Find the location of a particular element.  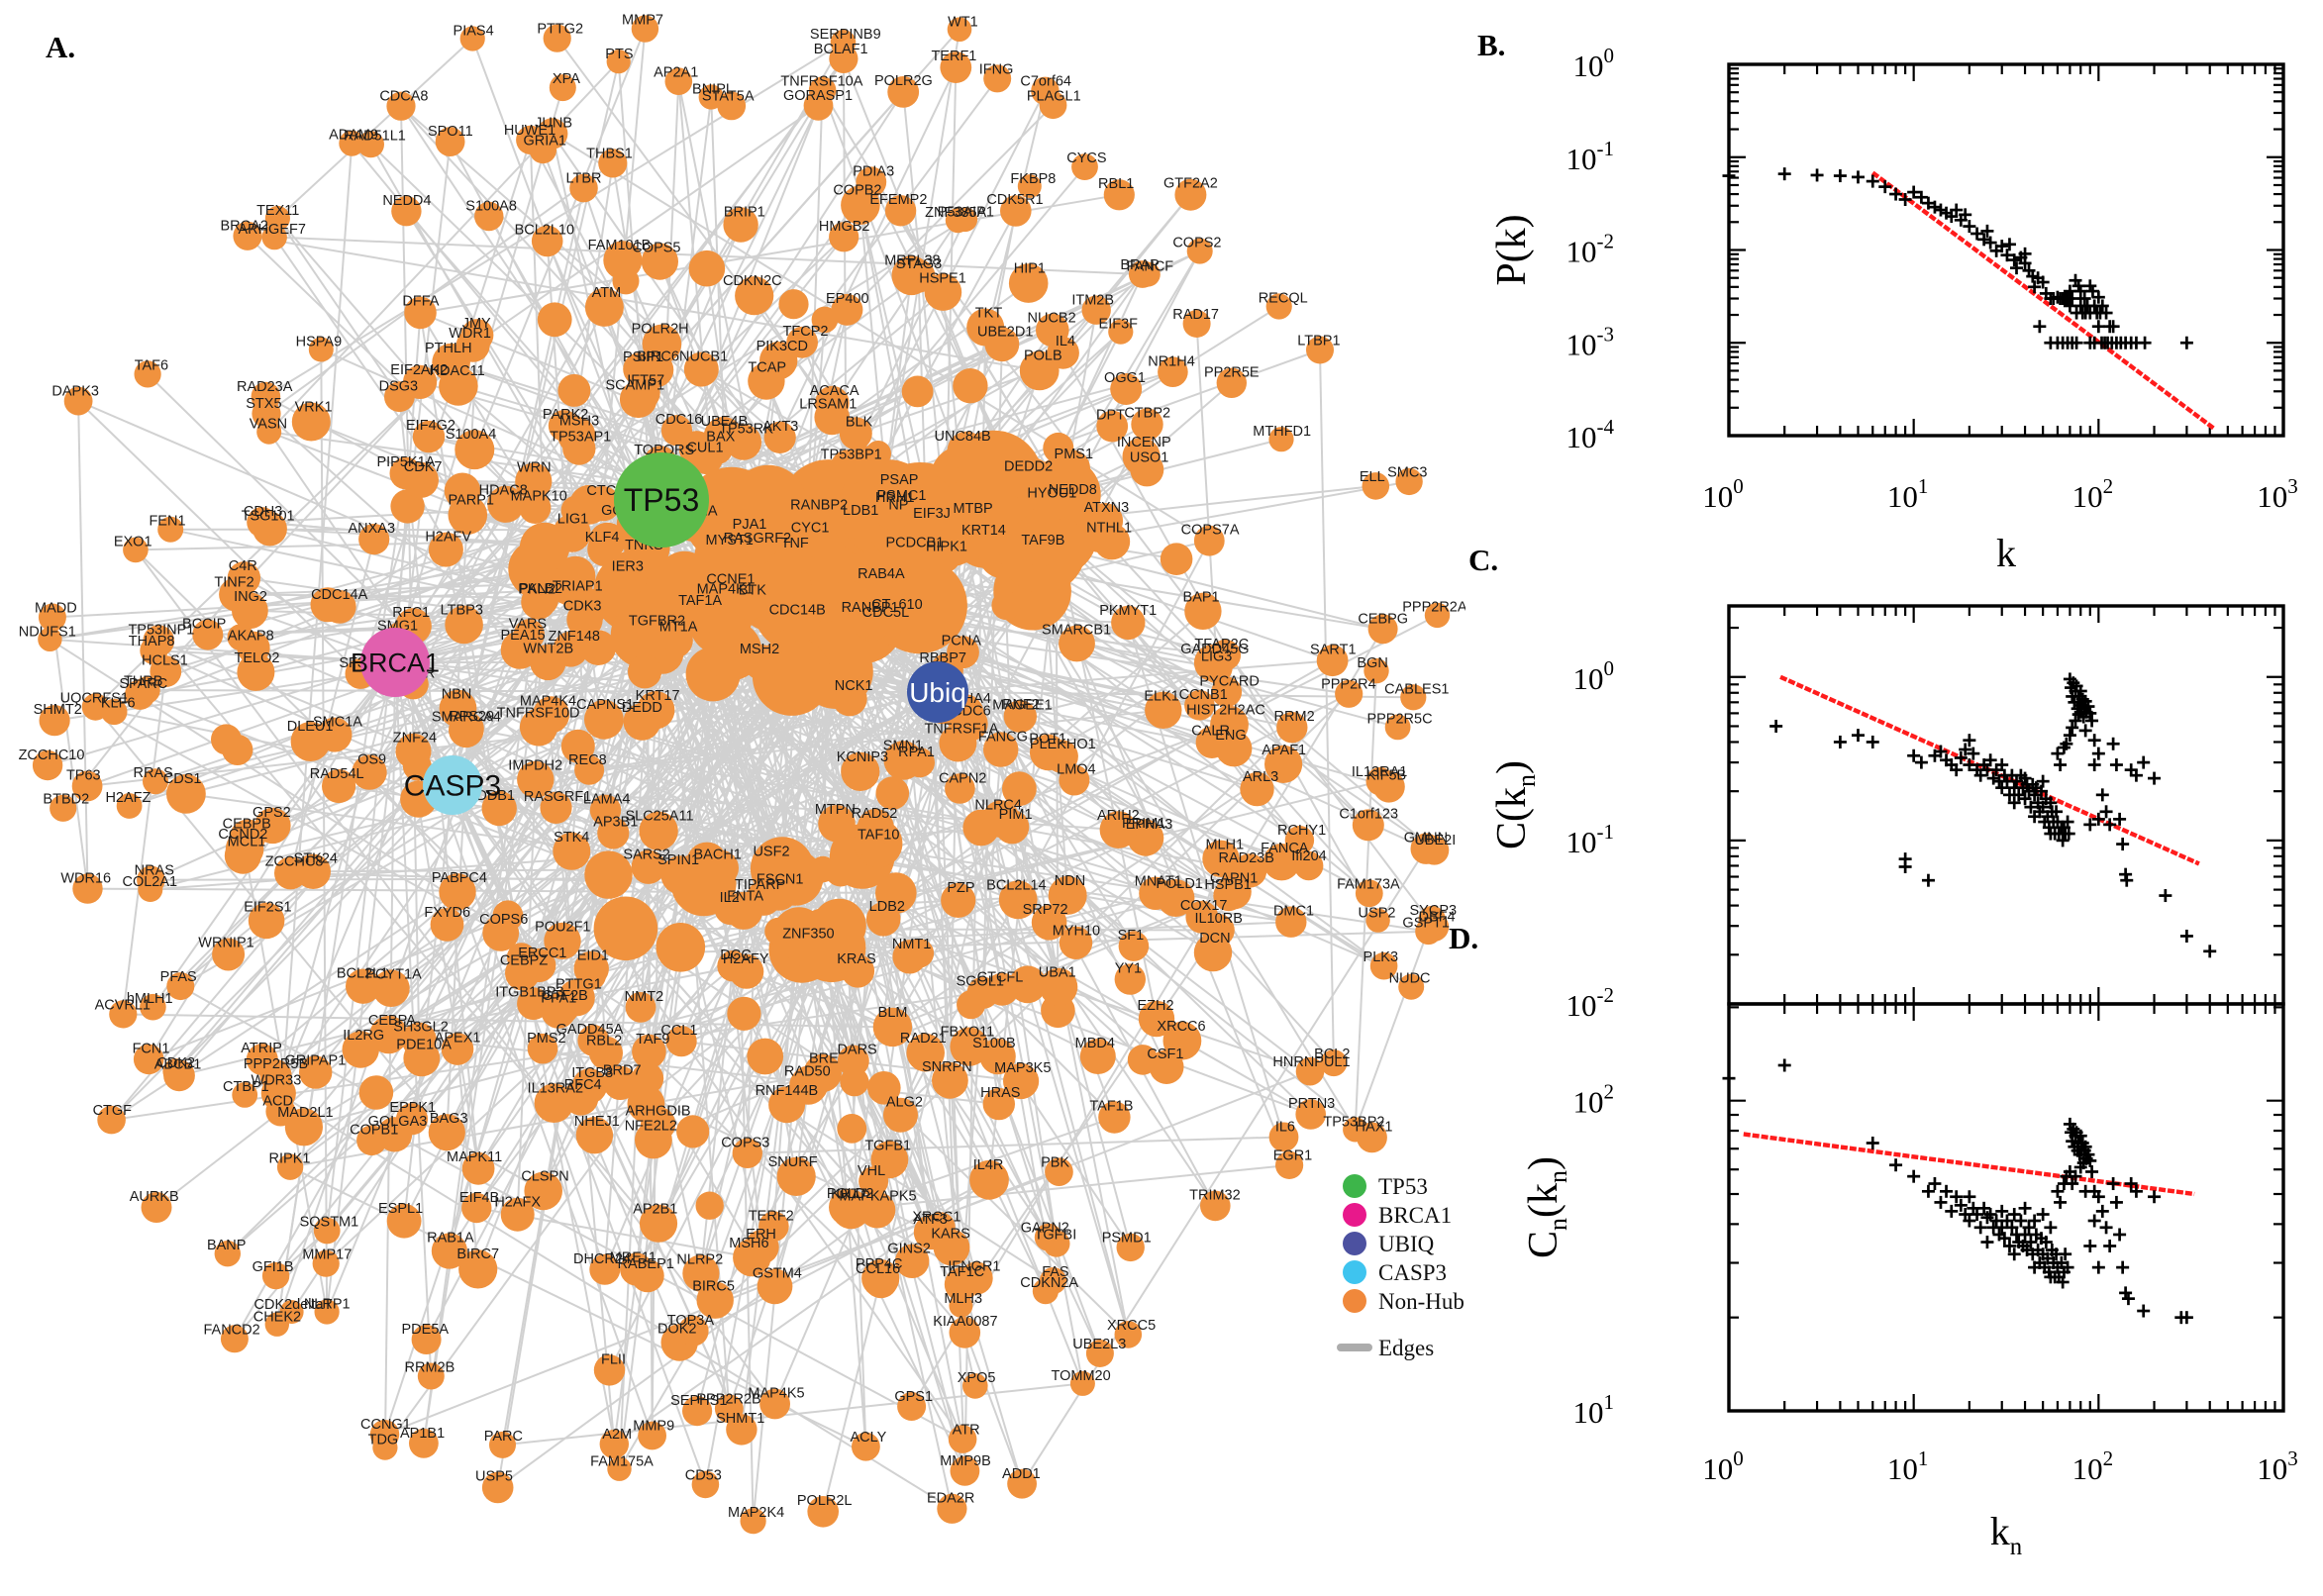

network-node-label: RFC4 is located at coordinates (583, 1085).